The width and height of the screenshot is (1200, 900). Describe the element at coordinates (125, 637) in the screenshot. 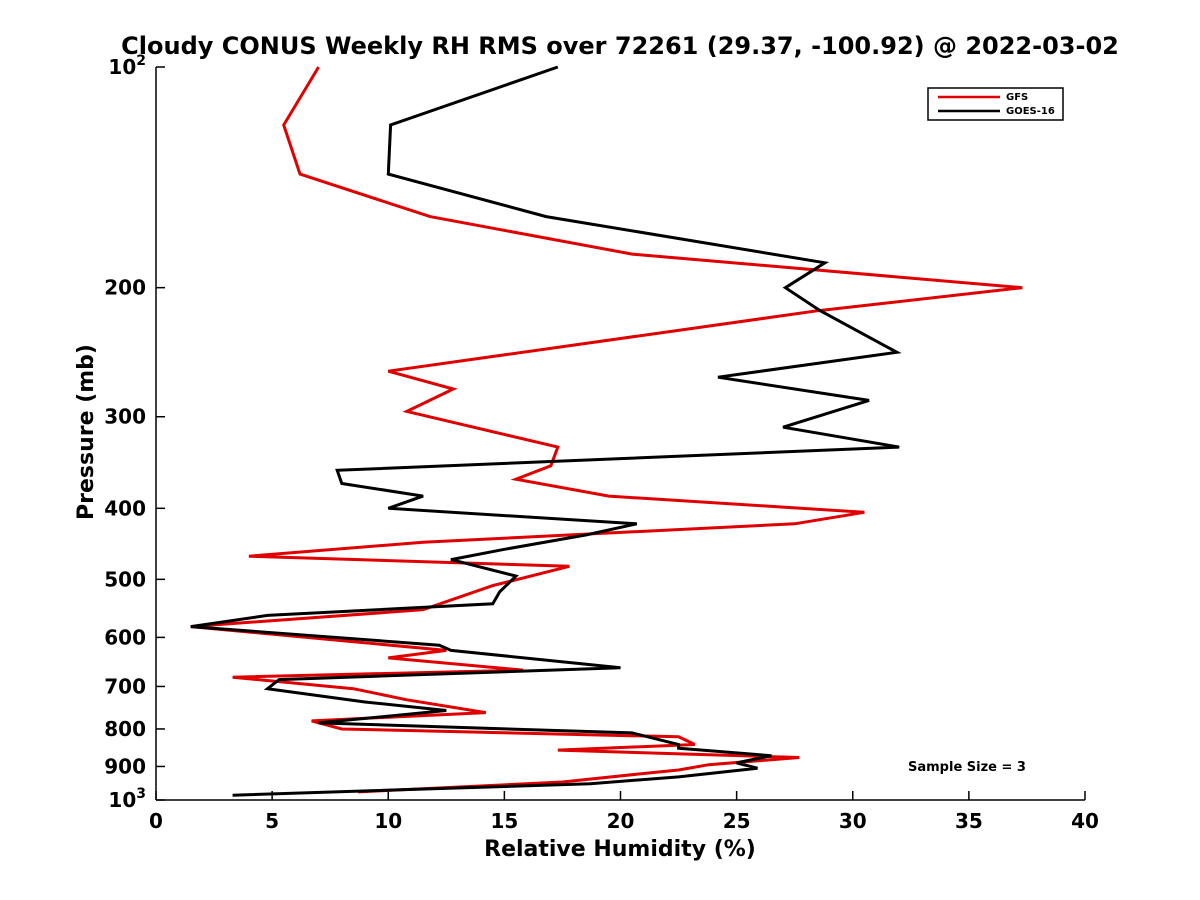

I see `y-tick-label: 600` at that location.